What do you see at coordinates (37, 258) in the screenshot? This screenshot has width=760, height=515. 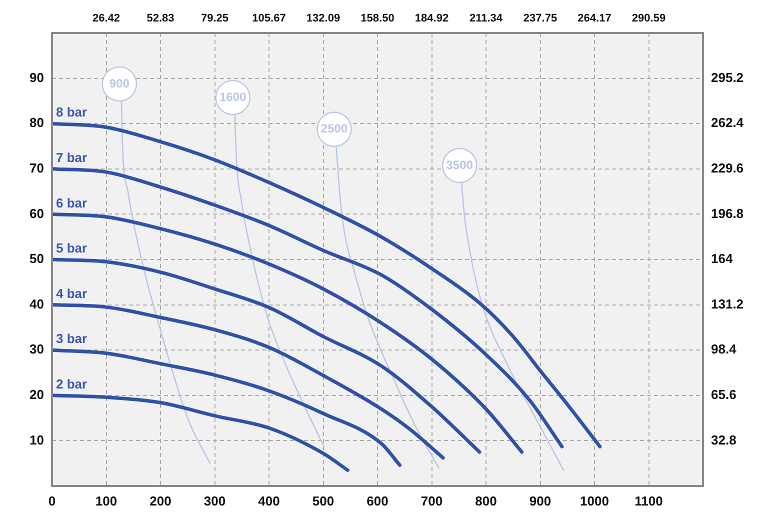 I see `y-tick-label: 50` at bounding box center [37, 258].